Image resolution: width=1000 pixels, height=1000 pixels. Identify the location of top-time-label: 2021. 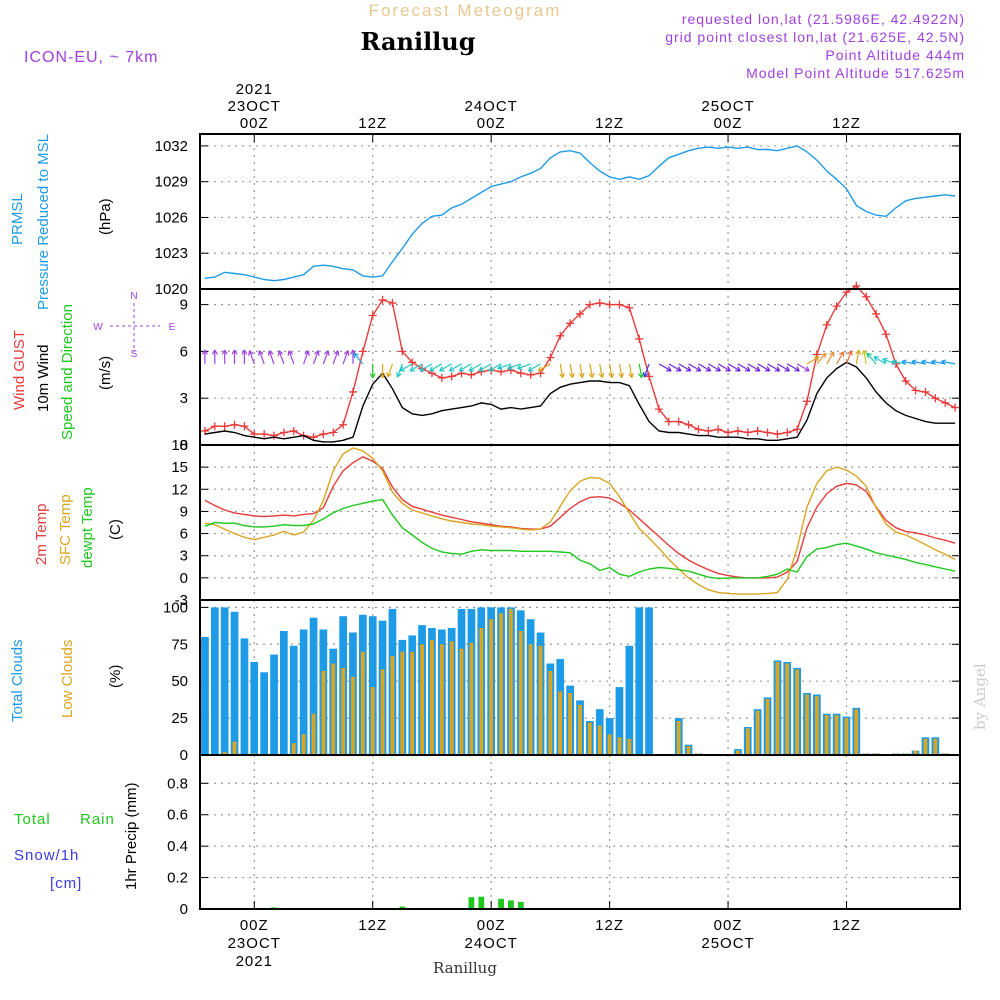
(254, 89).